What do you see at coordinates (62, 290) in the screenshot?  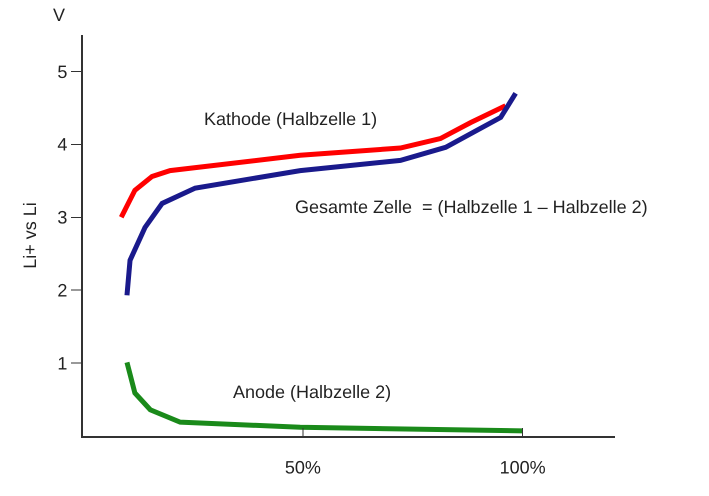 I see `y-tick-label: 2` at bounding box center [62, 290].